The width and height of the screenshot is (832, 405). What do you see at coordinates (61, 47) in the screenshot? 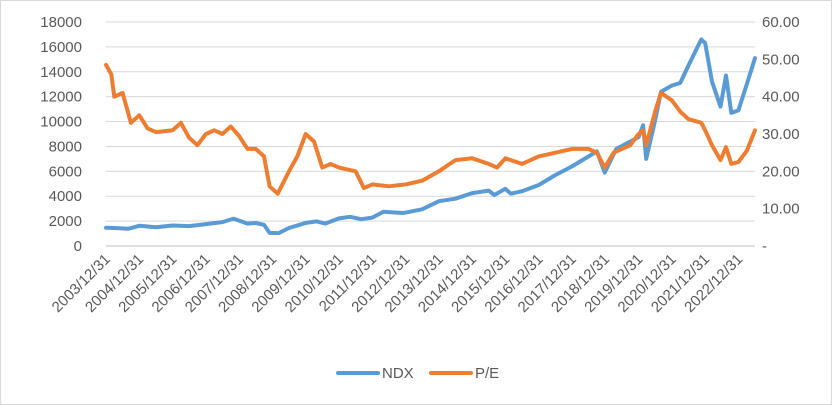
I see `left-axis-tick-label: 16000` at bounding box center [61, 47].